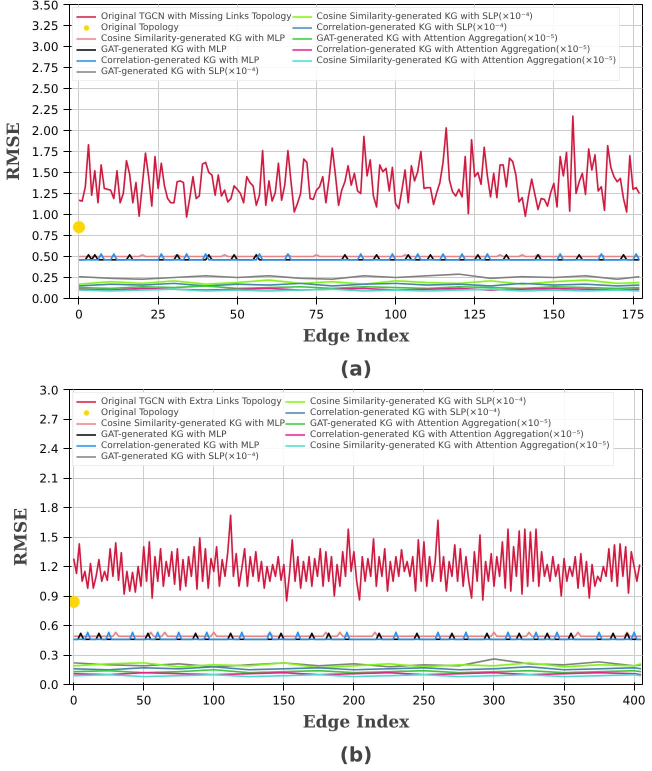 The image size is (652, 771). Describe the element at coordinates (494, 701) in the screenshot. I see `x-tick-label: 300` at that location.